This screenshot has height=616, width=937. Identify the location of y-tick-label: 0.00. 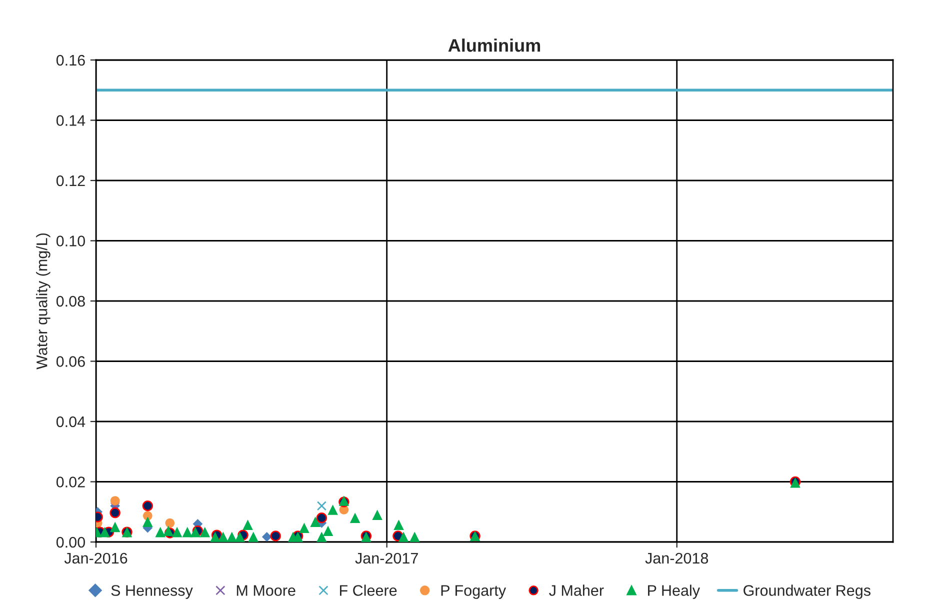
(70, 542).